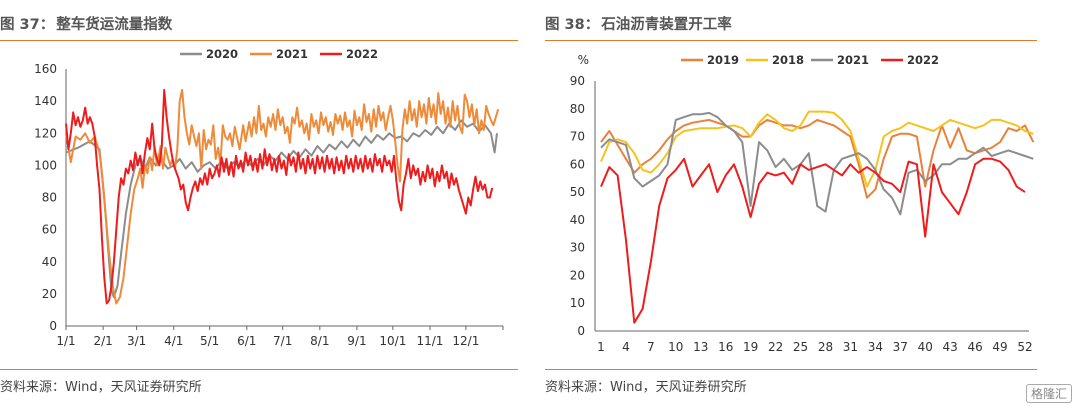  Describe the element at coordinates (209, 341) in the screenshot. I see `left-x-tick-label: 5/1` at that location.